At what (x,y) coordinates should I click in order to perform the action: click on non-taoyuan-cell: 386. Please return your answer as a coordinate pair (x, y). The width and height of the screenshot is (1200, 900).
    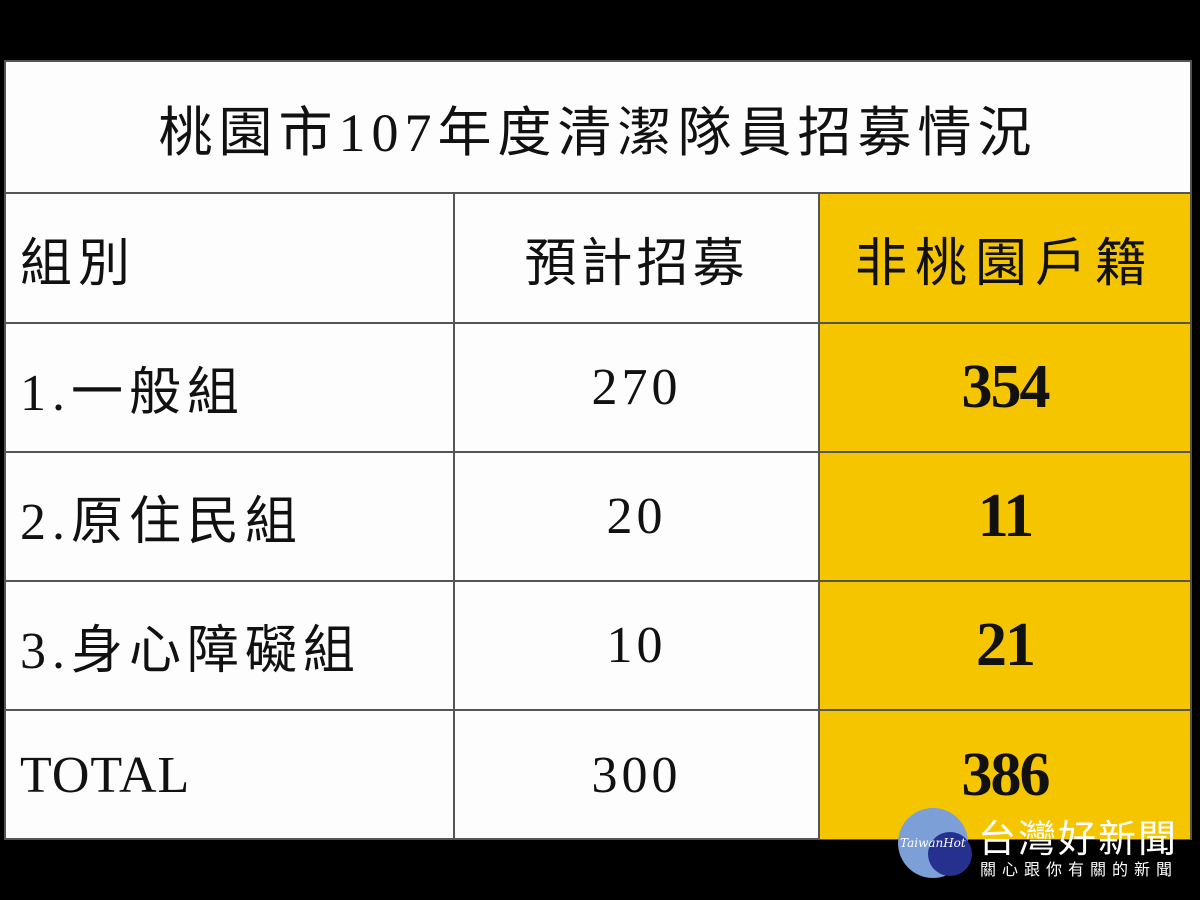
    Looking at the image, I should click on (1004, 774).